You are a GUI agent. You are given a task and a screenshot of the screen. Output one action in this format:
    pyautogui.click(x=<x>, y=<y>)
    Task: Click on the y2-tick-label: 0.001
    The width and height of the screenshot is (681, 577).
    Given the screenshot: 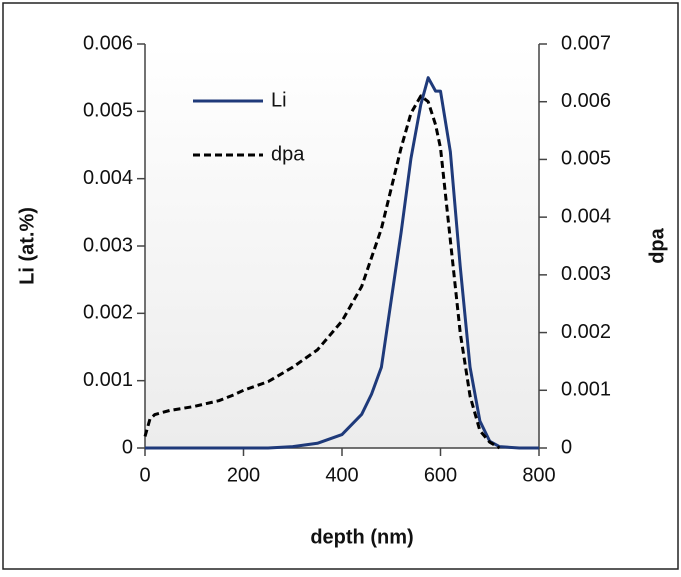 What is the action you would take?
    pyautogui.click(x=586, y=390)
    